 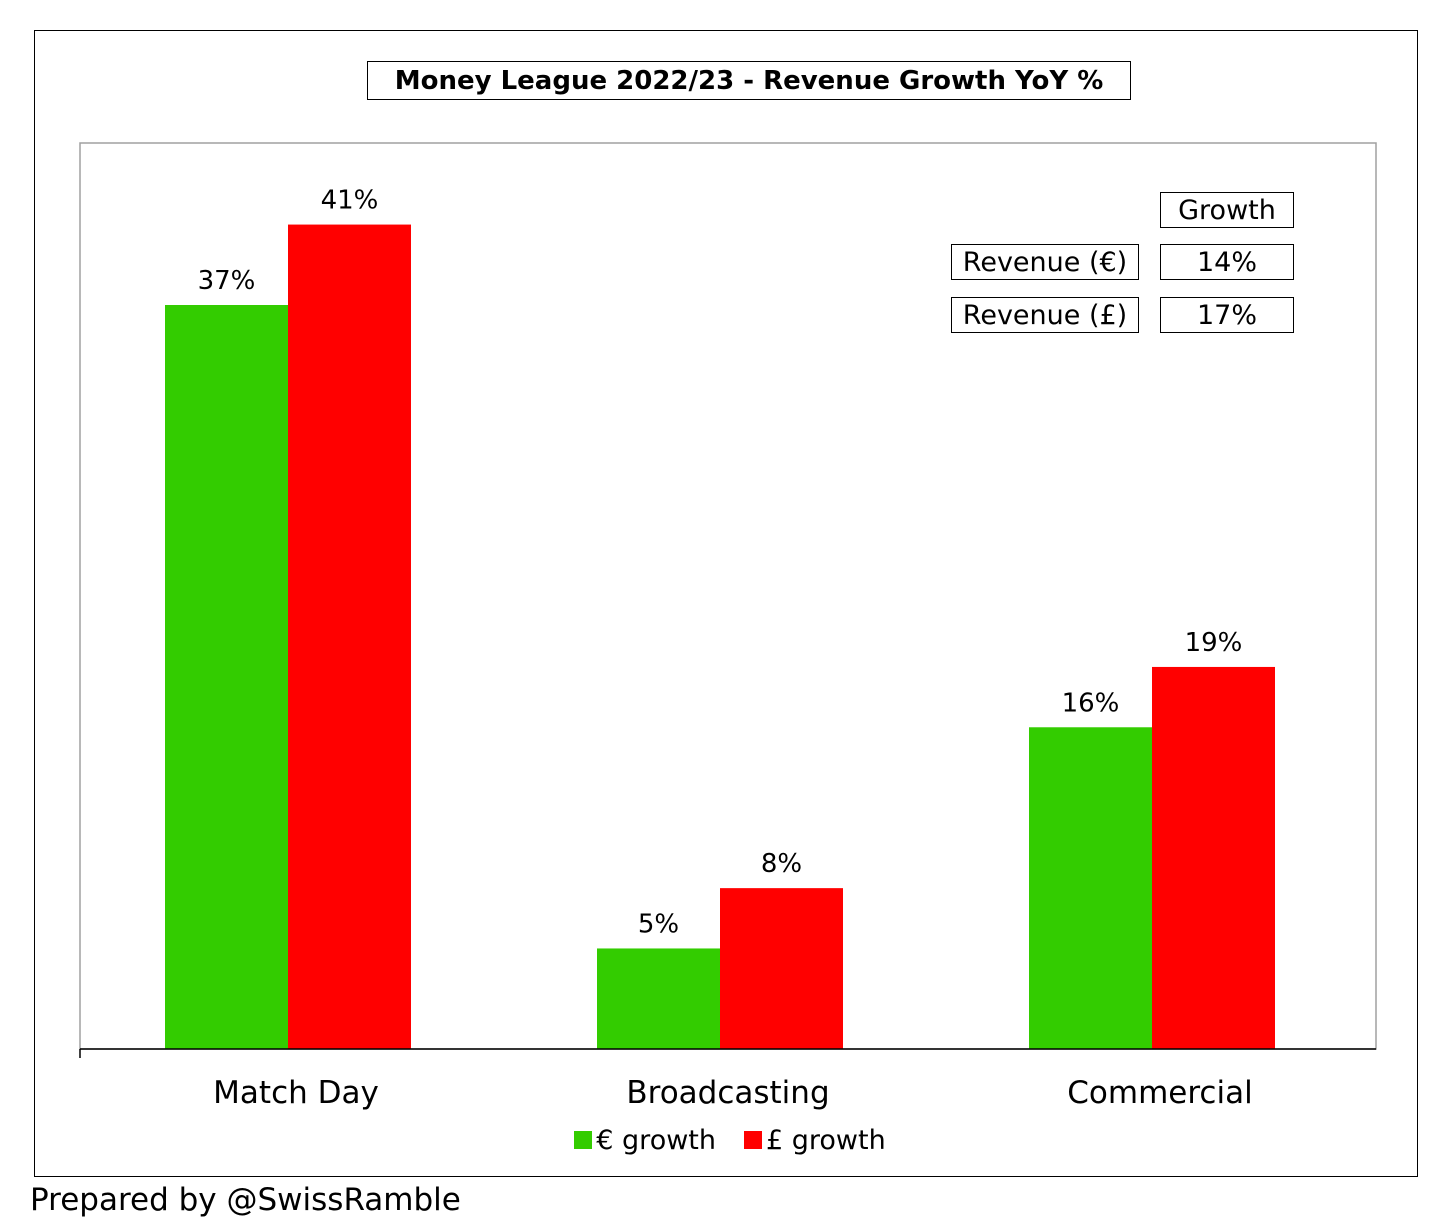 I want to click on summary-row-label-gbp: Revenue (£), so click(x=1045, y=315).